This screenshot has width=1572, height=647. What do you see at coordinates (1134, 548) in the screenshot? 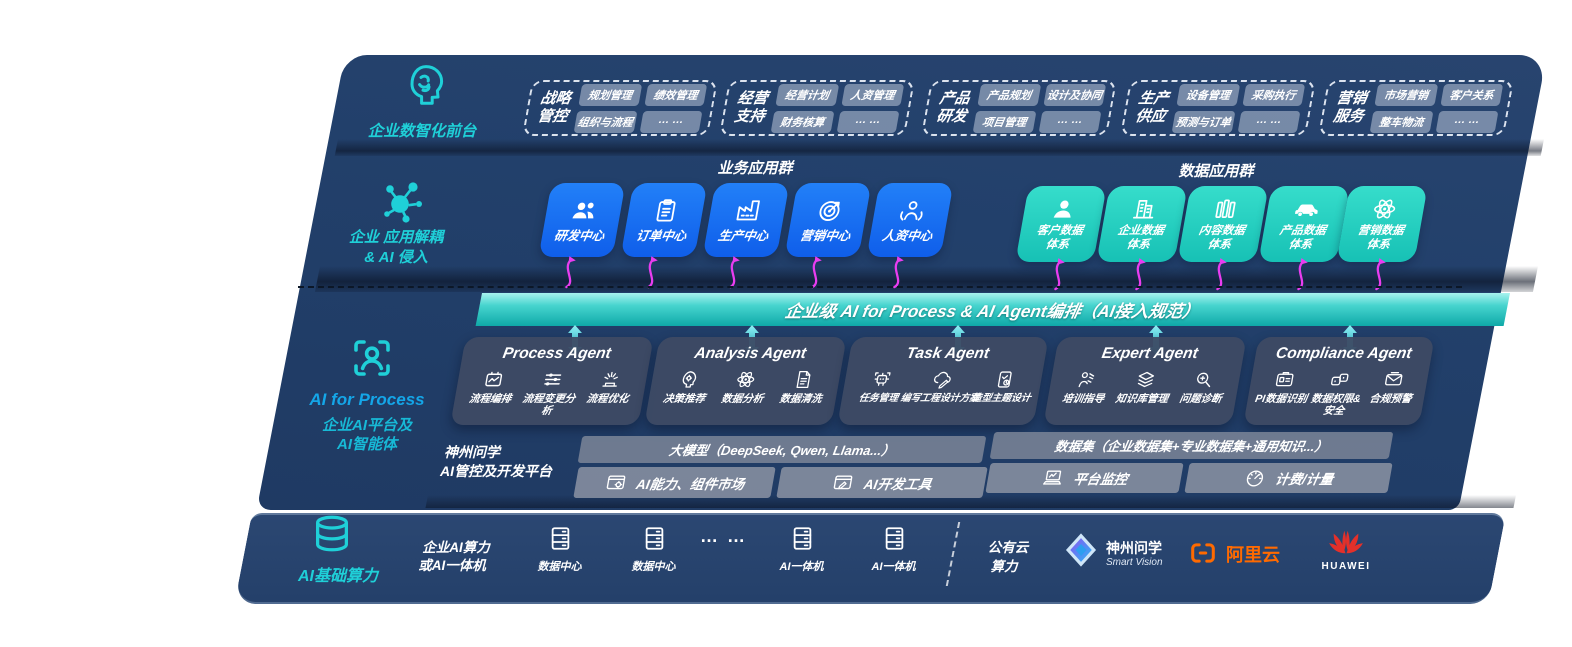
I see `sv-vendor-name: 神州问学` at bounding box center [1134, 548].